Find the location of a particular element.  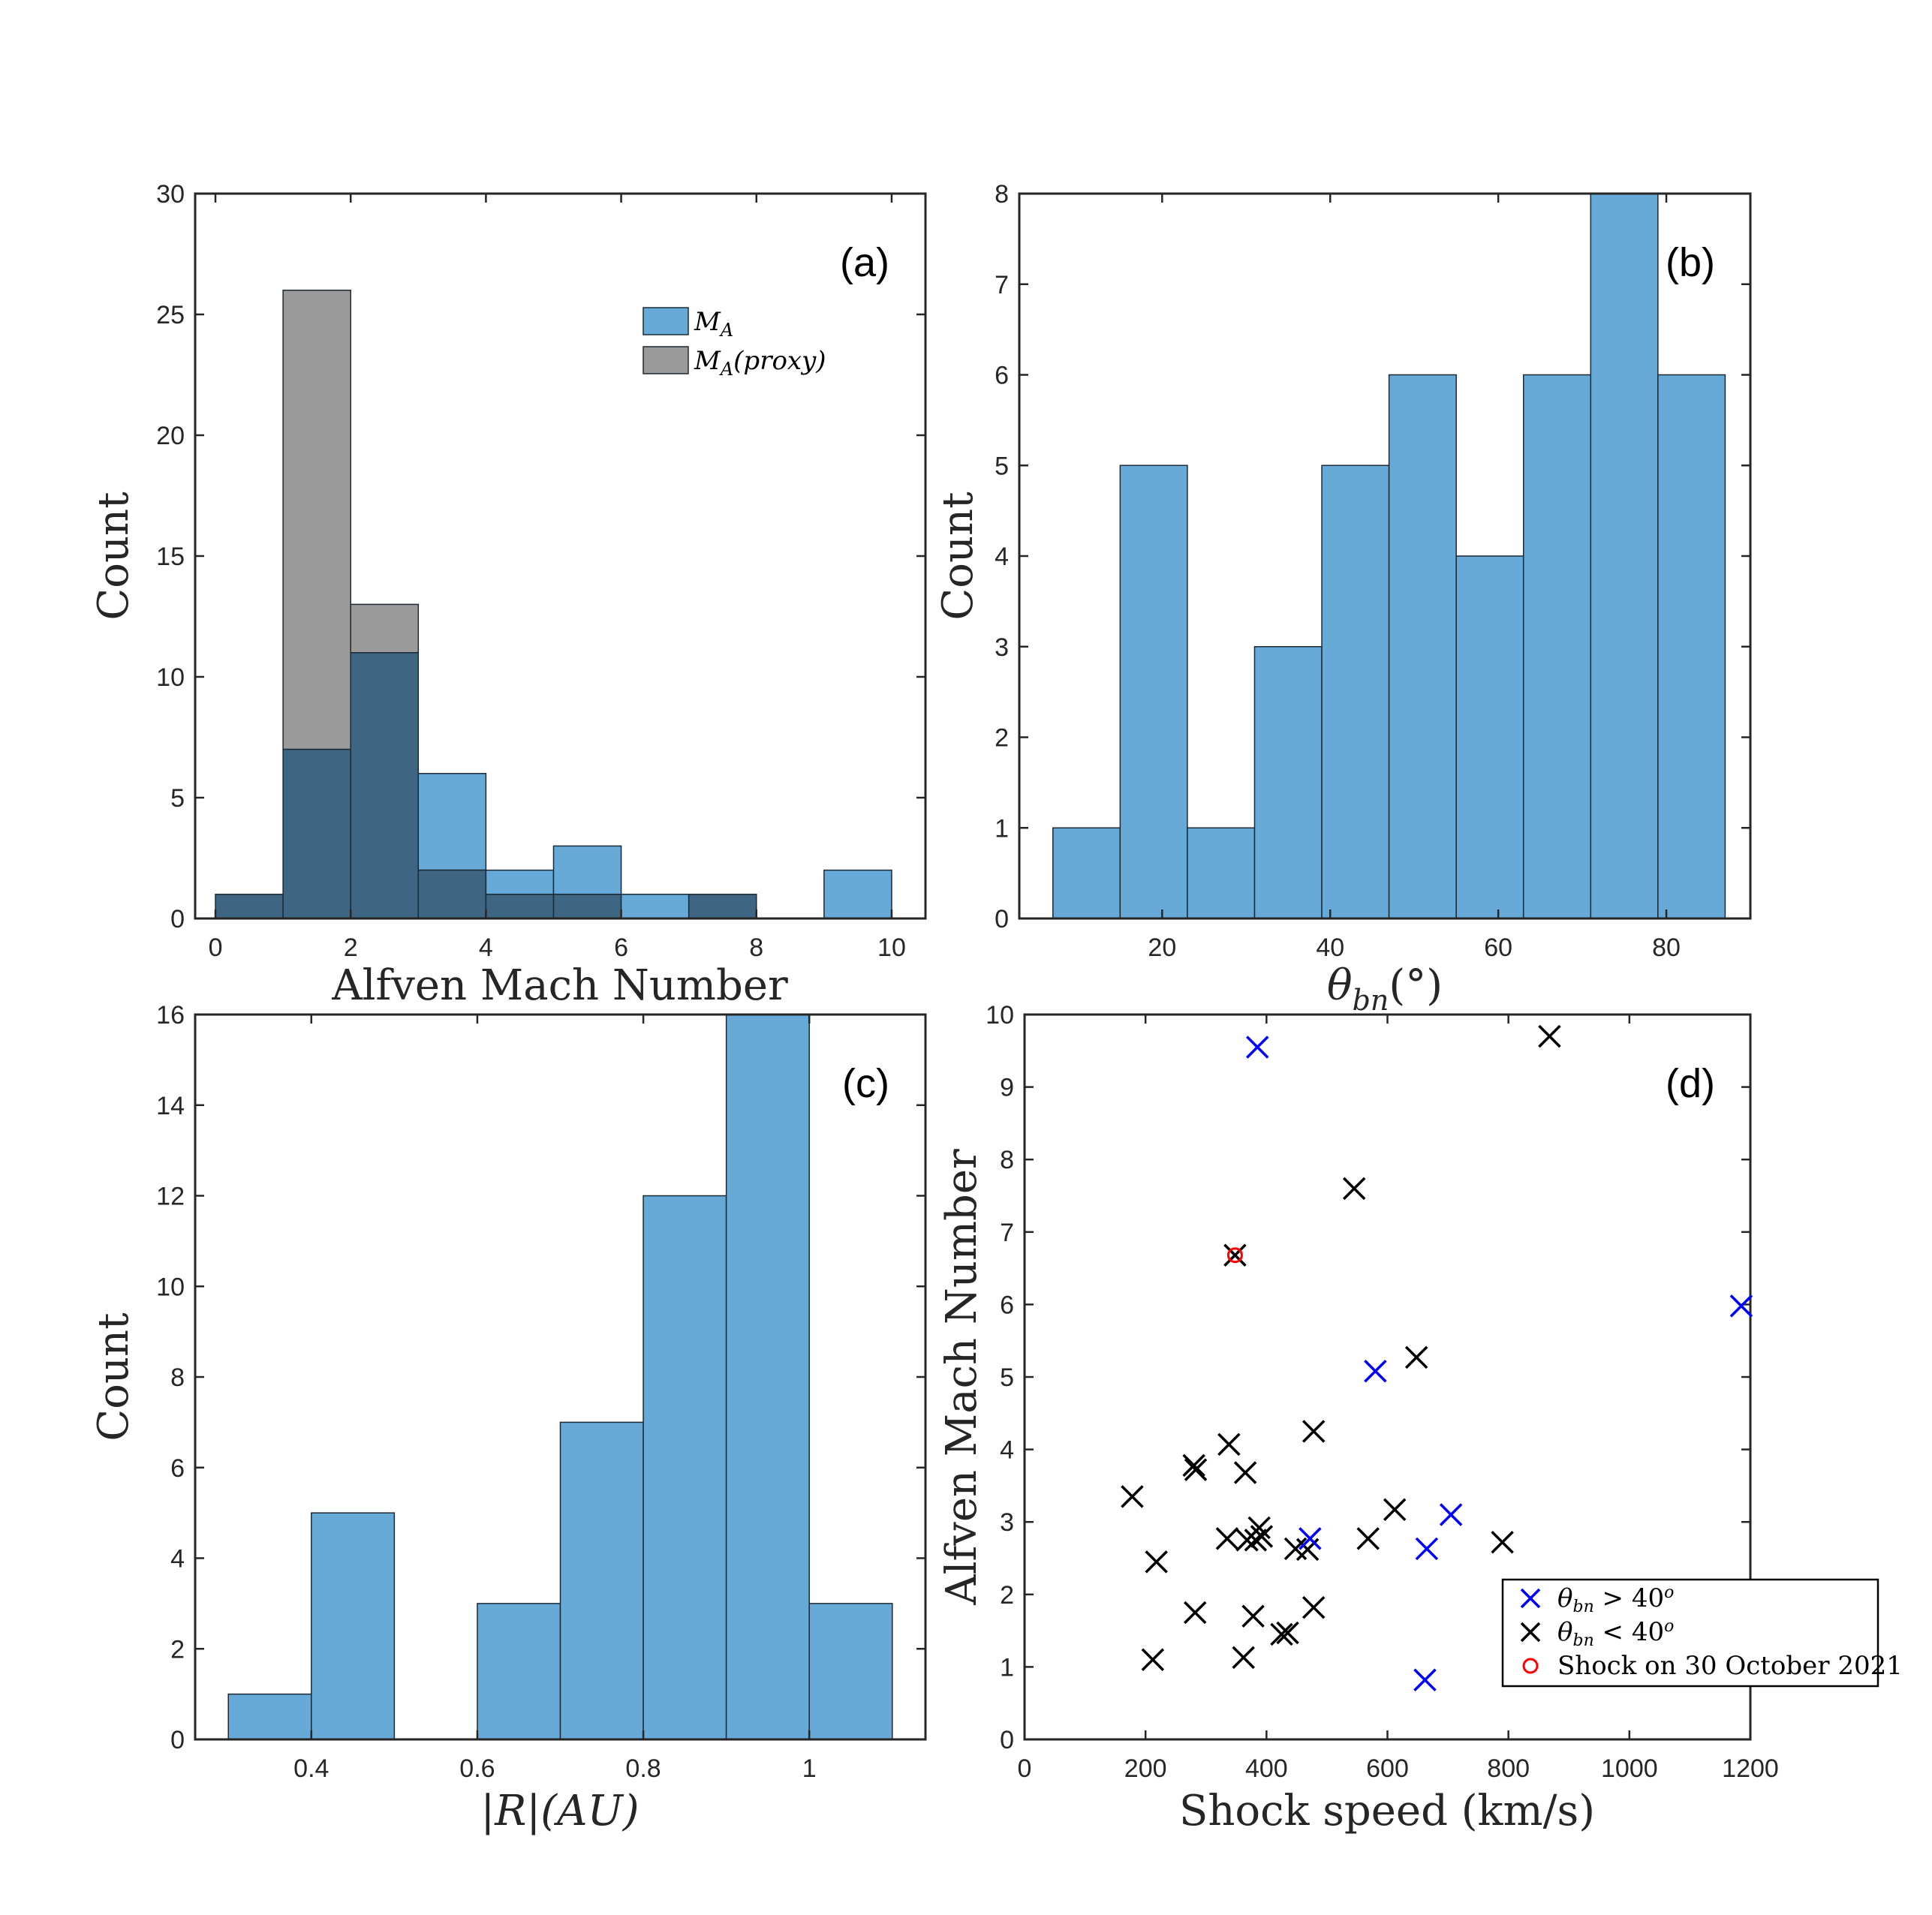

y-tick-label: 16 is located at coordinates (170, 1016).